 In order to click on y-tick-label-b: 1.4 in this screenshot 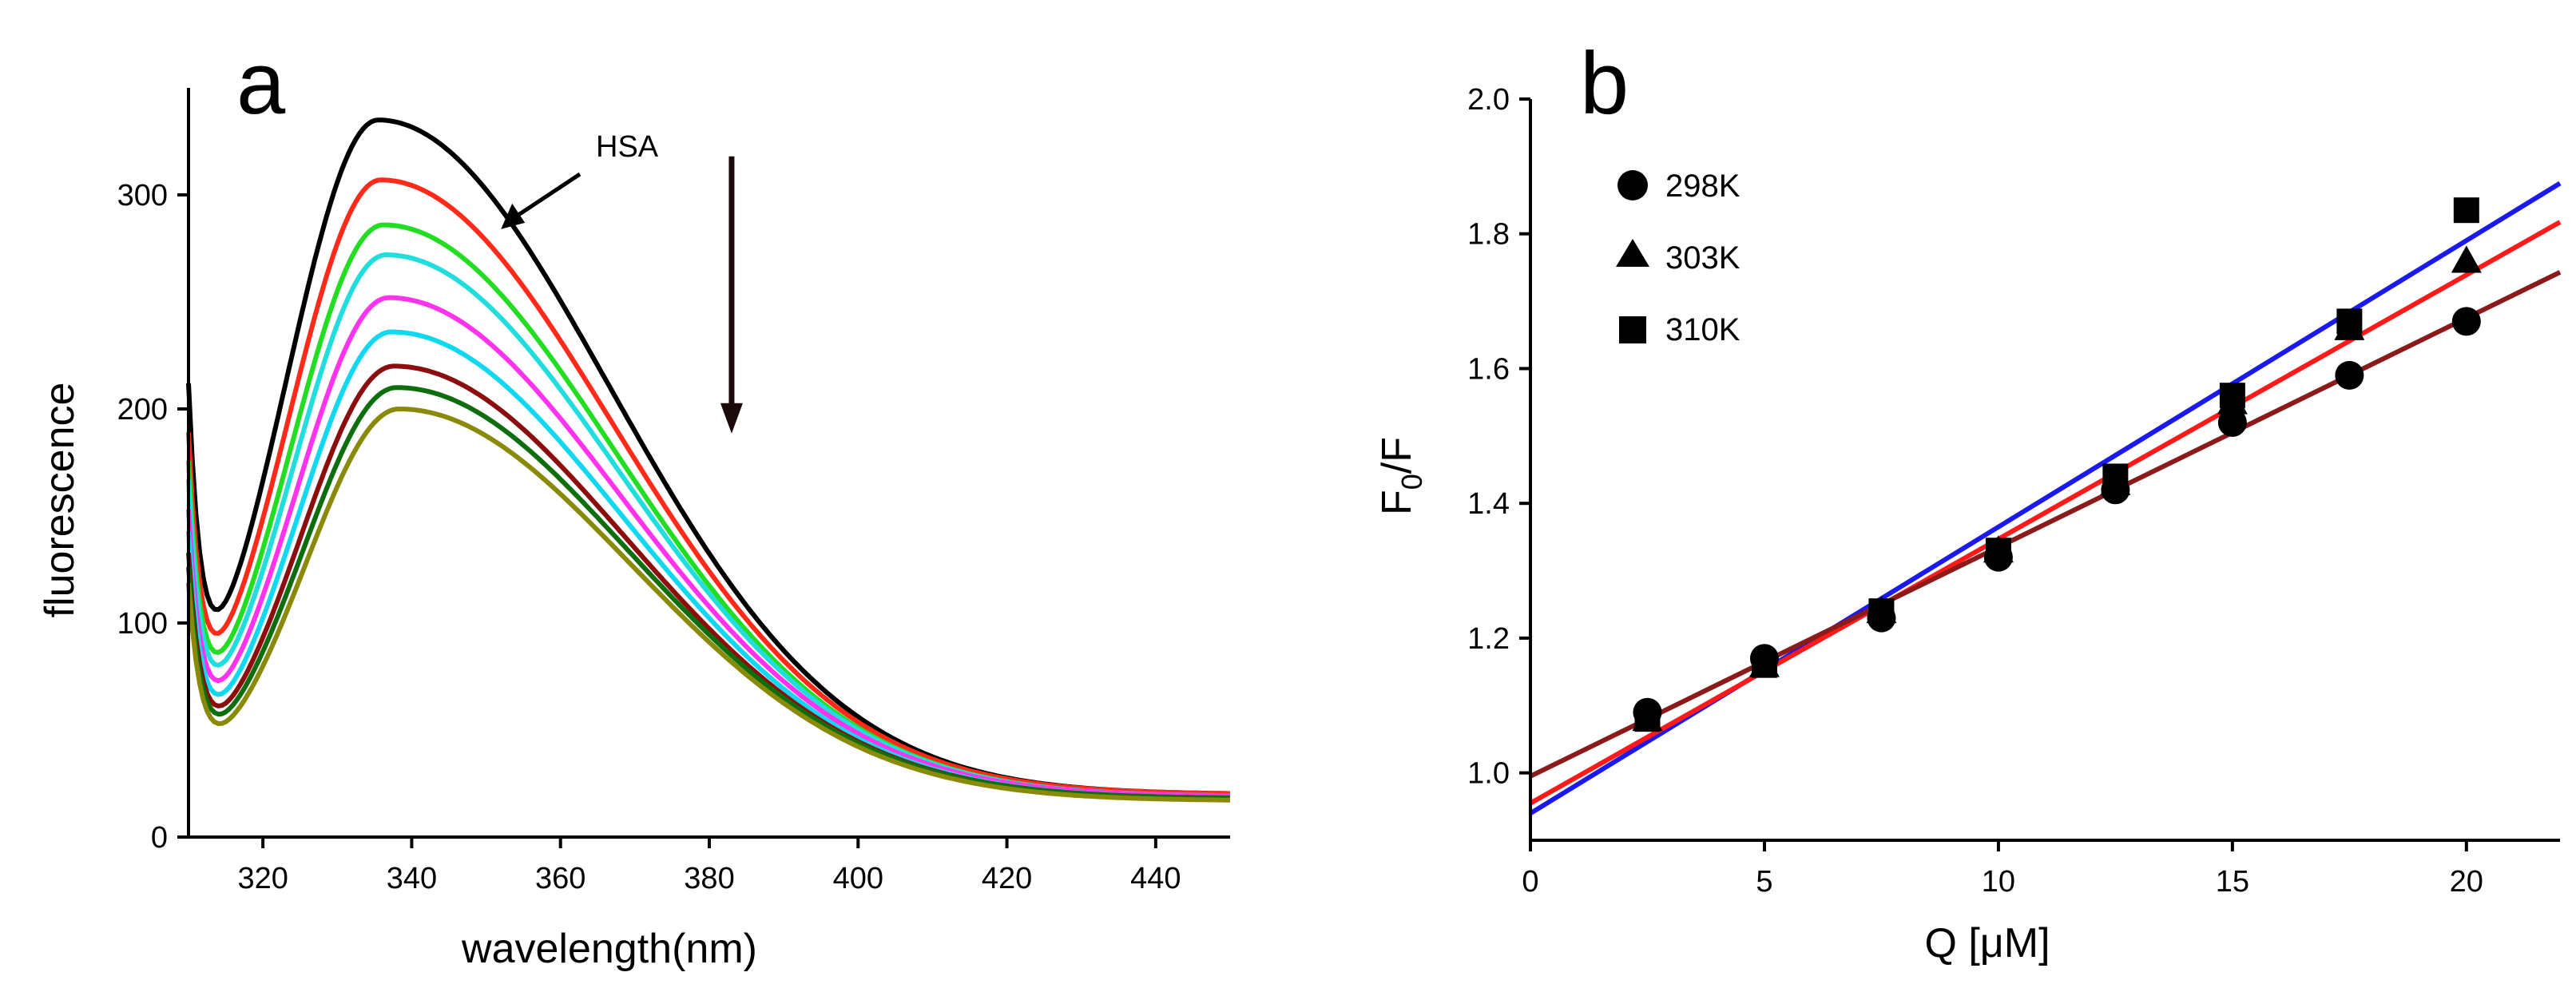, I will do `click(1488, 504)`.